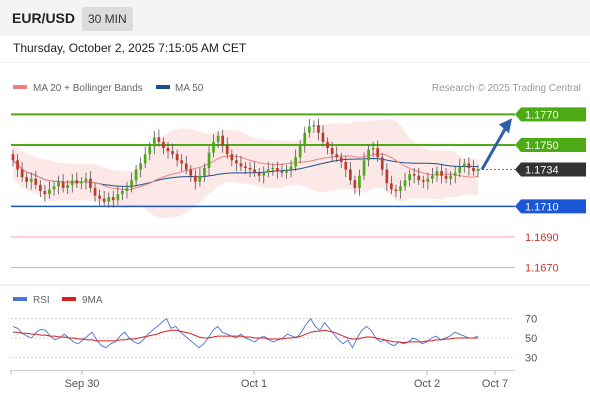 This screenshot has width=590, height=406. I want to click on rsi-tick-labels: 70 50 30, so click(531, 339).